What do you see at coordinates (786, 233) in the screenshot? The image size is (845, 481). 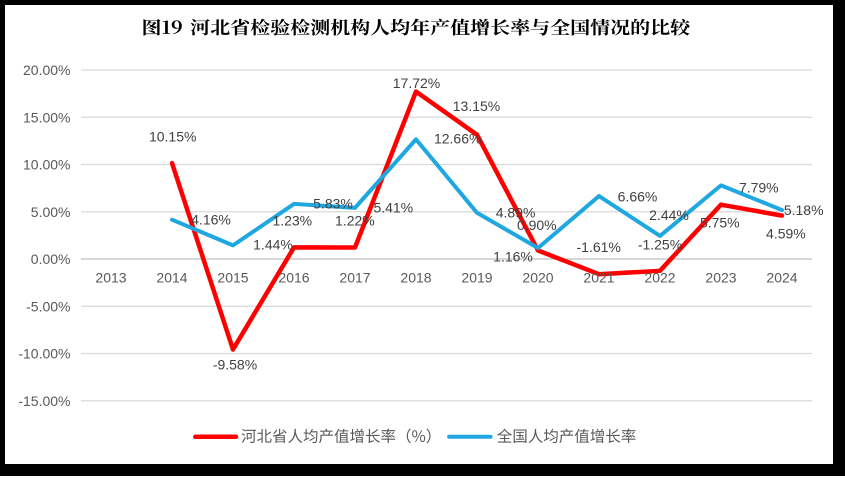 I see `svg-text: 4.59%` at bounding box center [786, 233].